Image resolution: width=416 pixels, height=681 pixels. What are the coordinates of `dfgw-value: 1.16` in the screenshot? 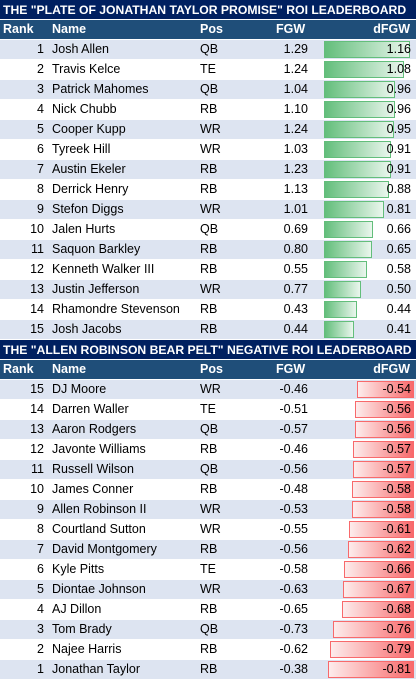 It's located at (398, 49).